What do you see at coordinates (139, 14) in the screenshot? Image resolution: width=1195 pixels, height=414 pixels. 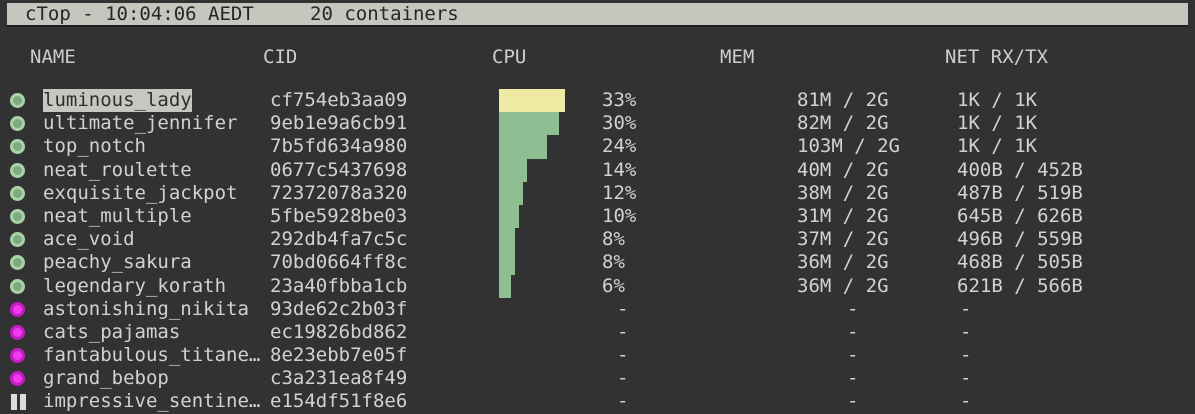 I see `app-title-clock: cTop - 10:04:06 AEDT` at bounding box center [139, 14].